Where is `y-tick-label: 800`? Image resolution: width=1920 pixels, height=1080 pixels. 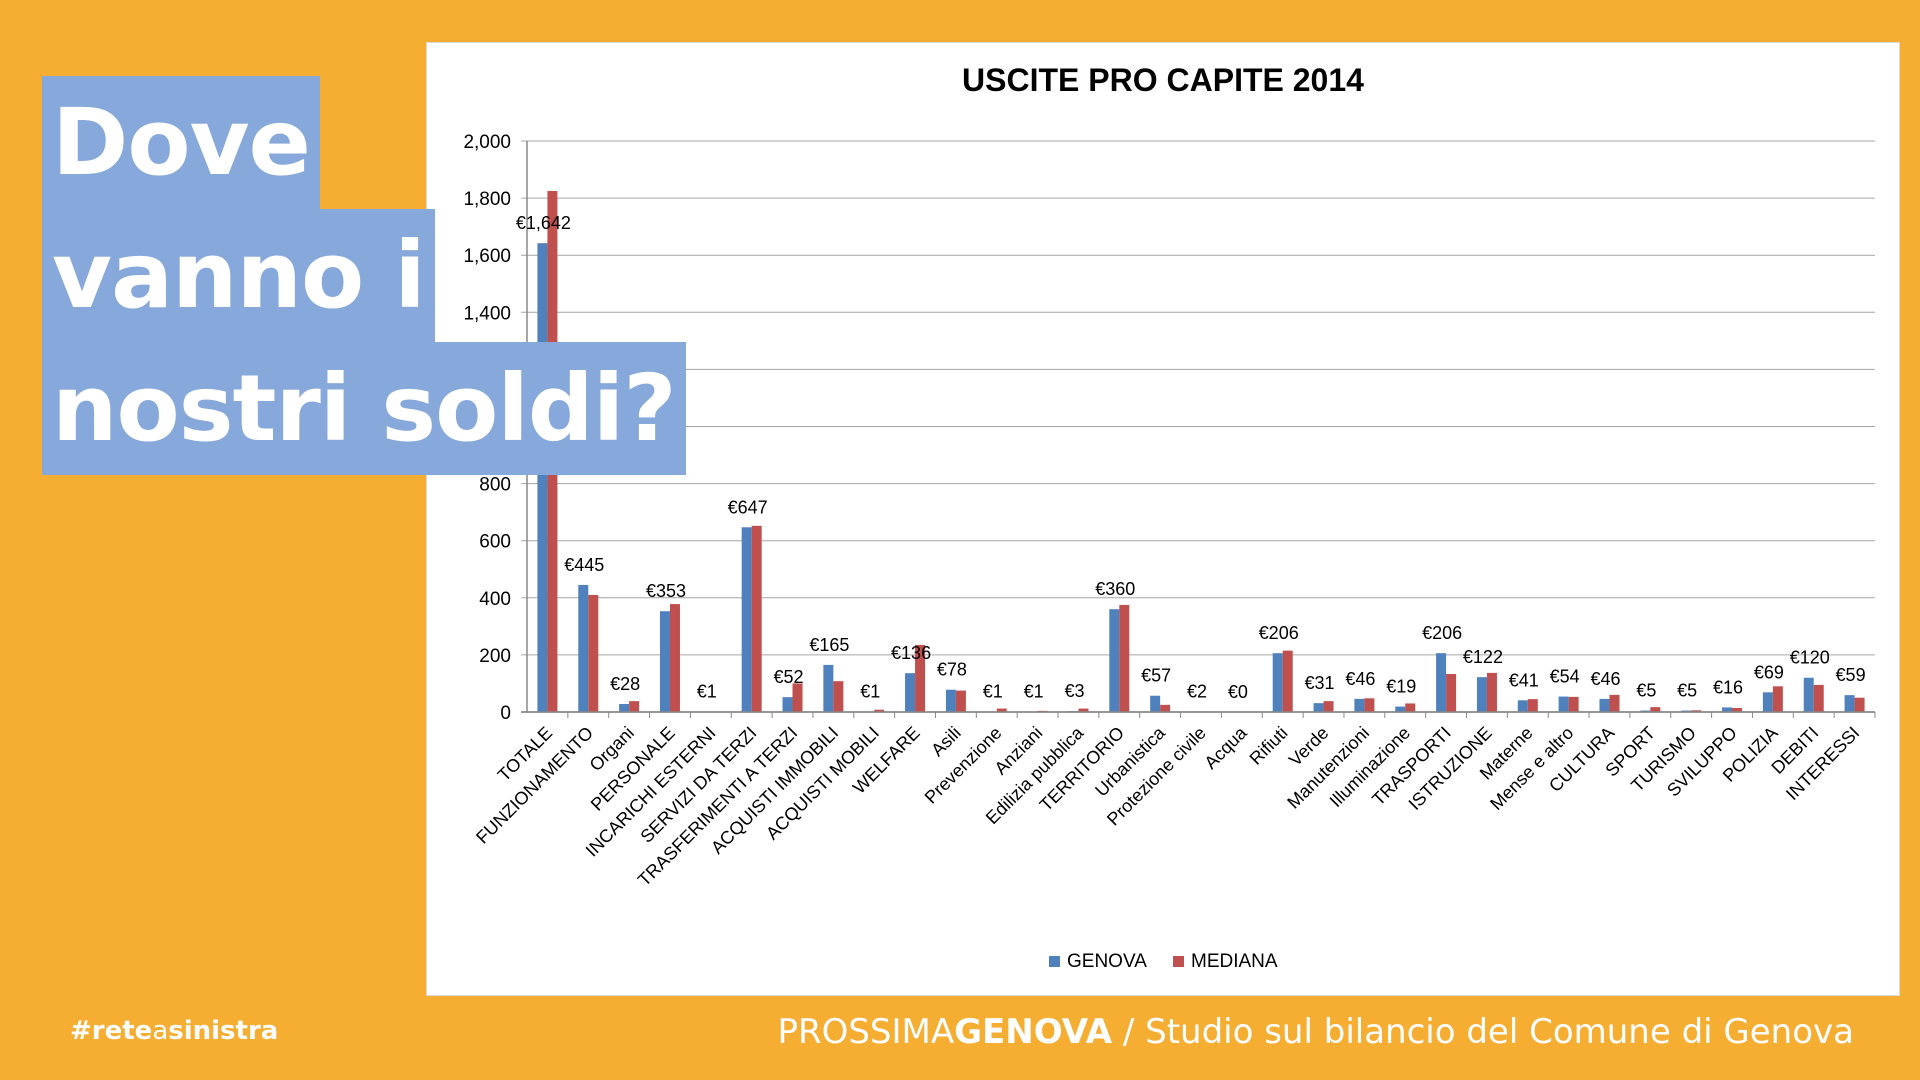
y-tick-label: 800 is located at coordinates (495, 485).